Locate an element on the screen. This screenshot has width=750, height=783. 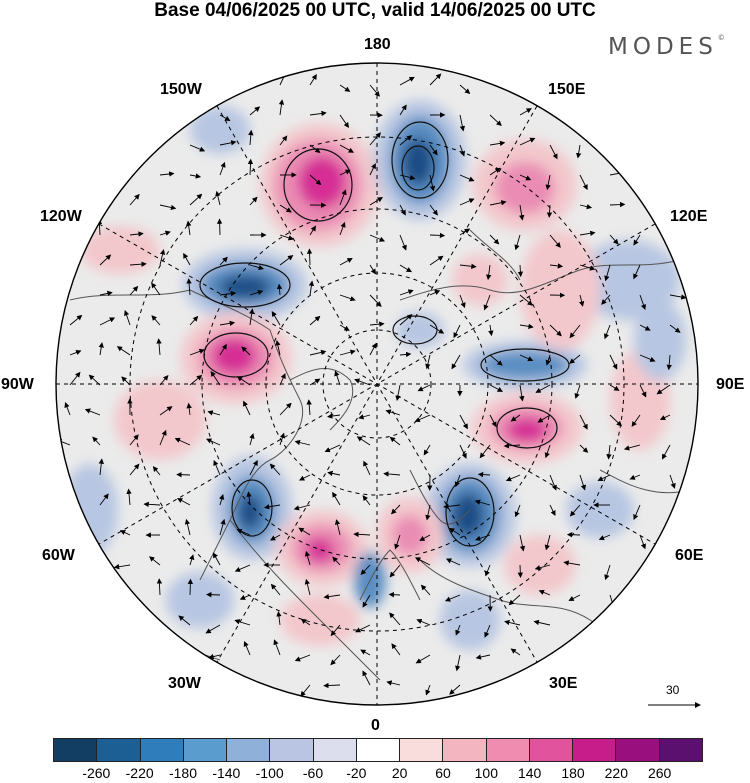
brand-logo: MODES© is located at coordinates (666, 47).